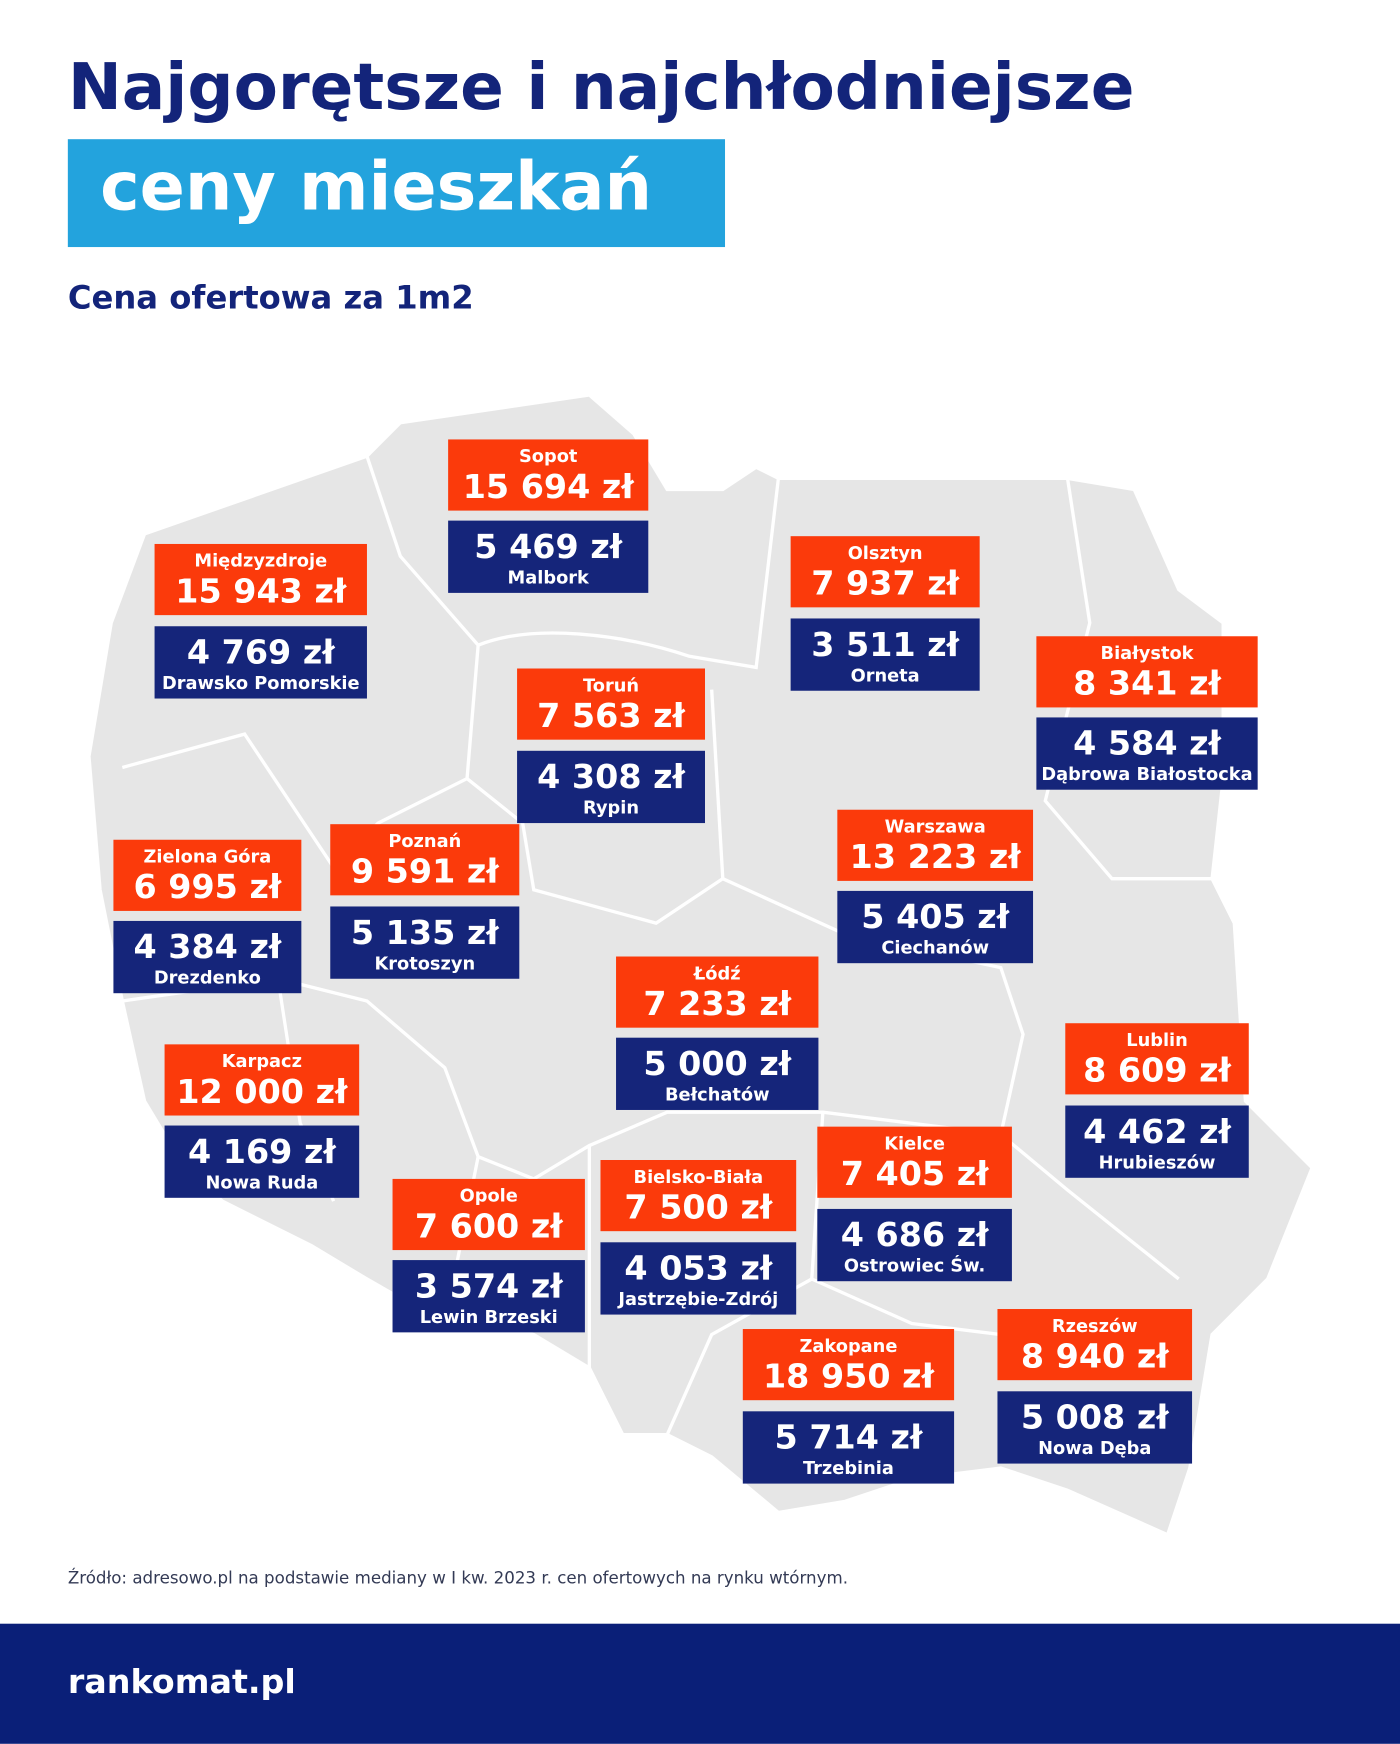 The image size is (1400, 1744). I want to click on cold-city: Hrubieszów, so click(1157, 1162).